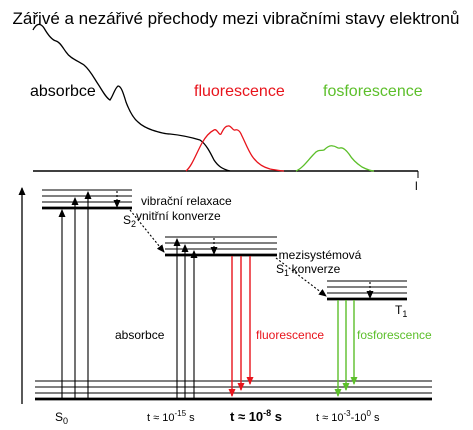  I want to click on state-label-s0: S0, so click(61, 418).